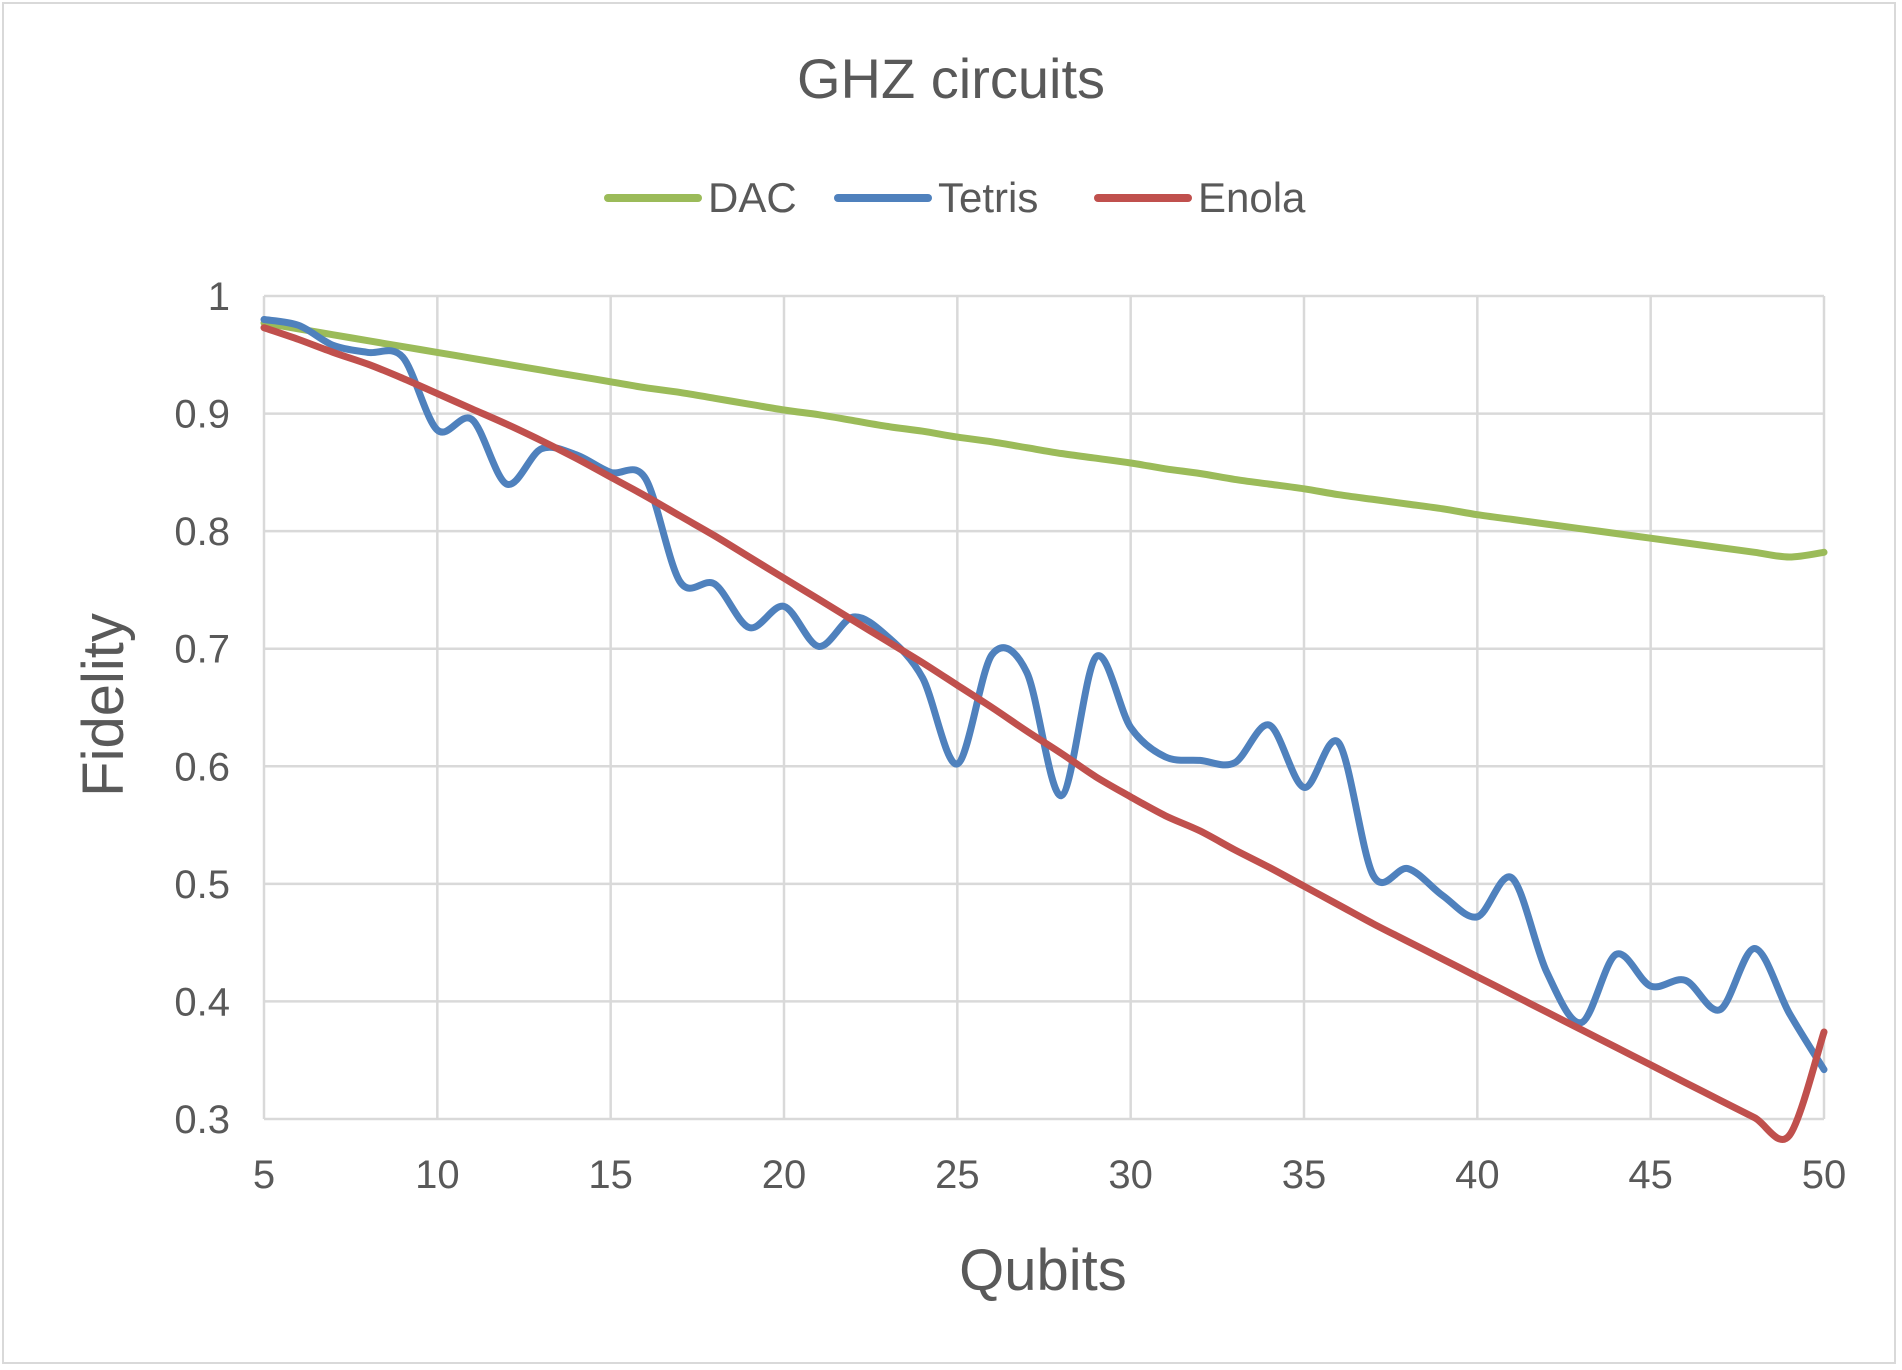 Image resolution: width=1902 pixels, height=1370 pixels. I want to click on chart-title: GHZ circuits, so click(951, 78).